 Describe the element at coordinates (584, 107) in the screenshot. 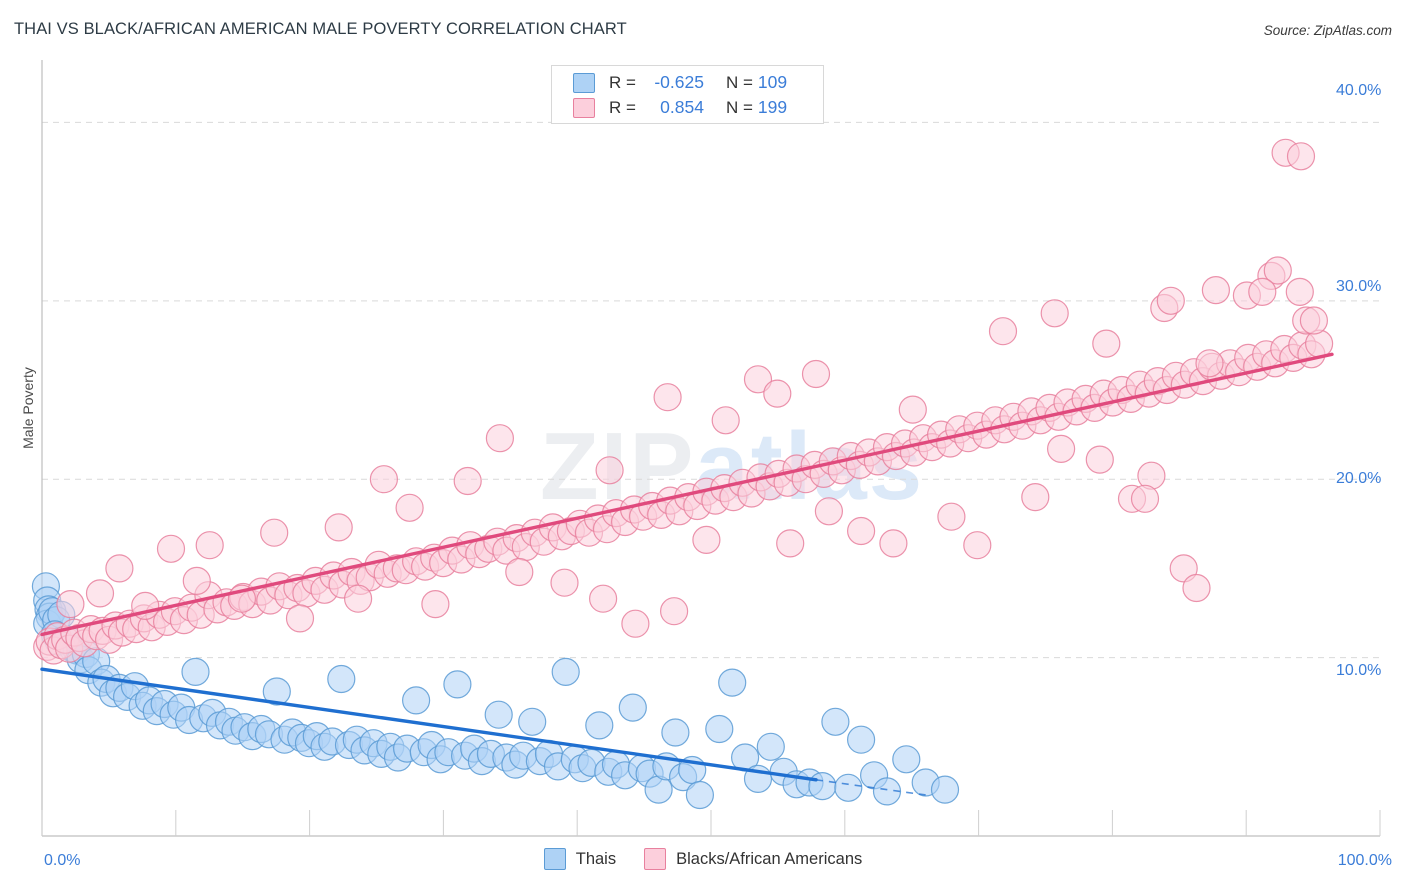

I see `legend-swatch-blacks` at that location.